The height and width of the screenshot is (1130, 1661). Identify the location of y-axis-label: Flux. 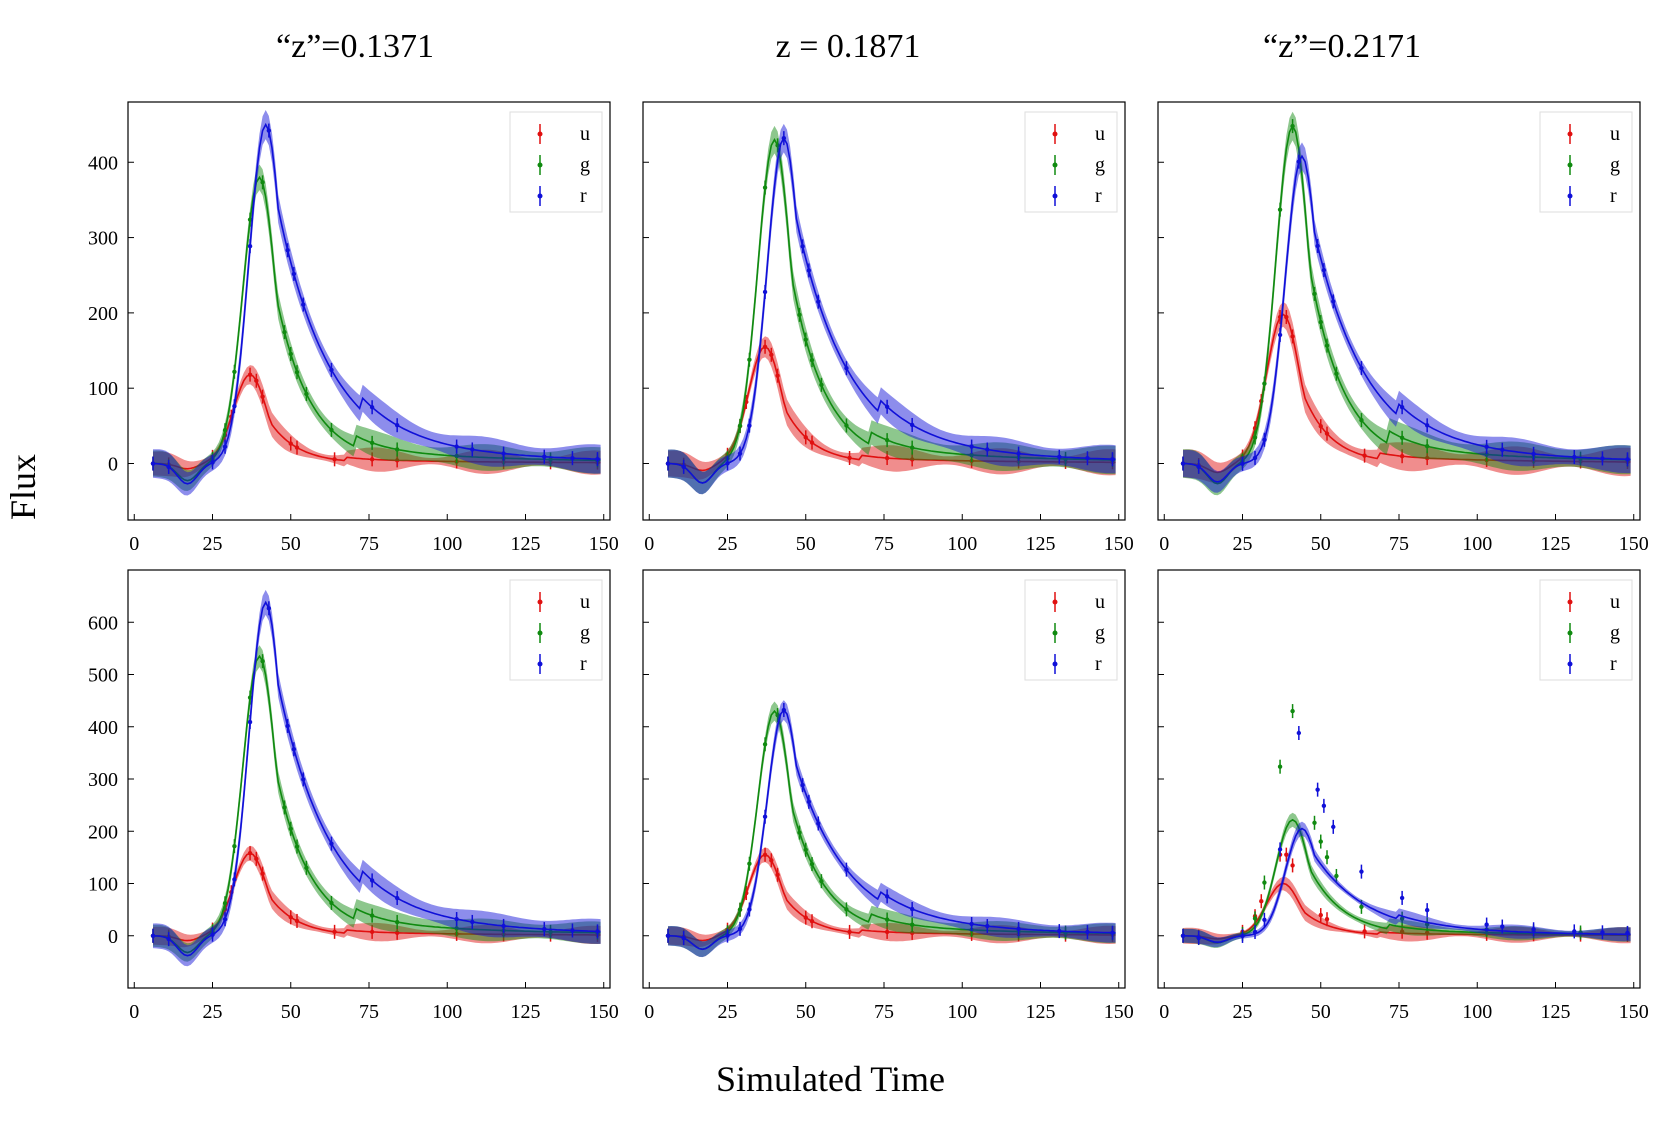
(23, 486).